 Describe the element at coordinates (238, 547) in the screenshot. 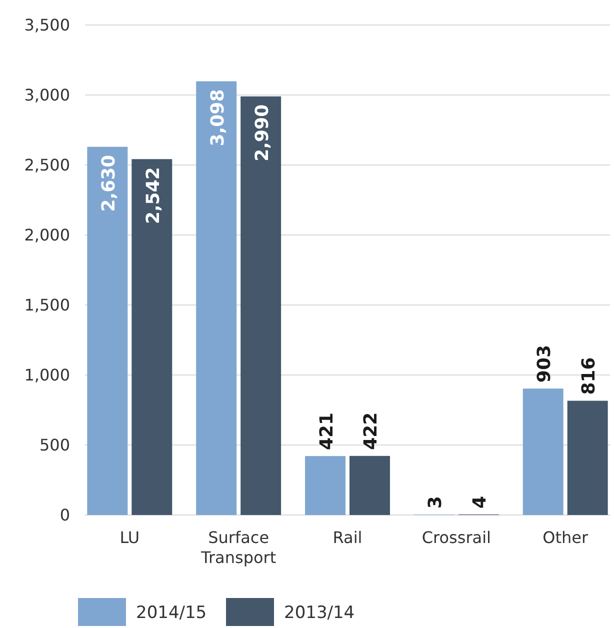

I see `x-tick-label: Surface Transport` at that location.